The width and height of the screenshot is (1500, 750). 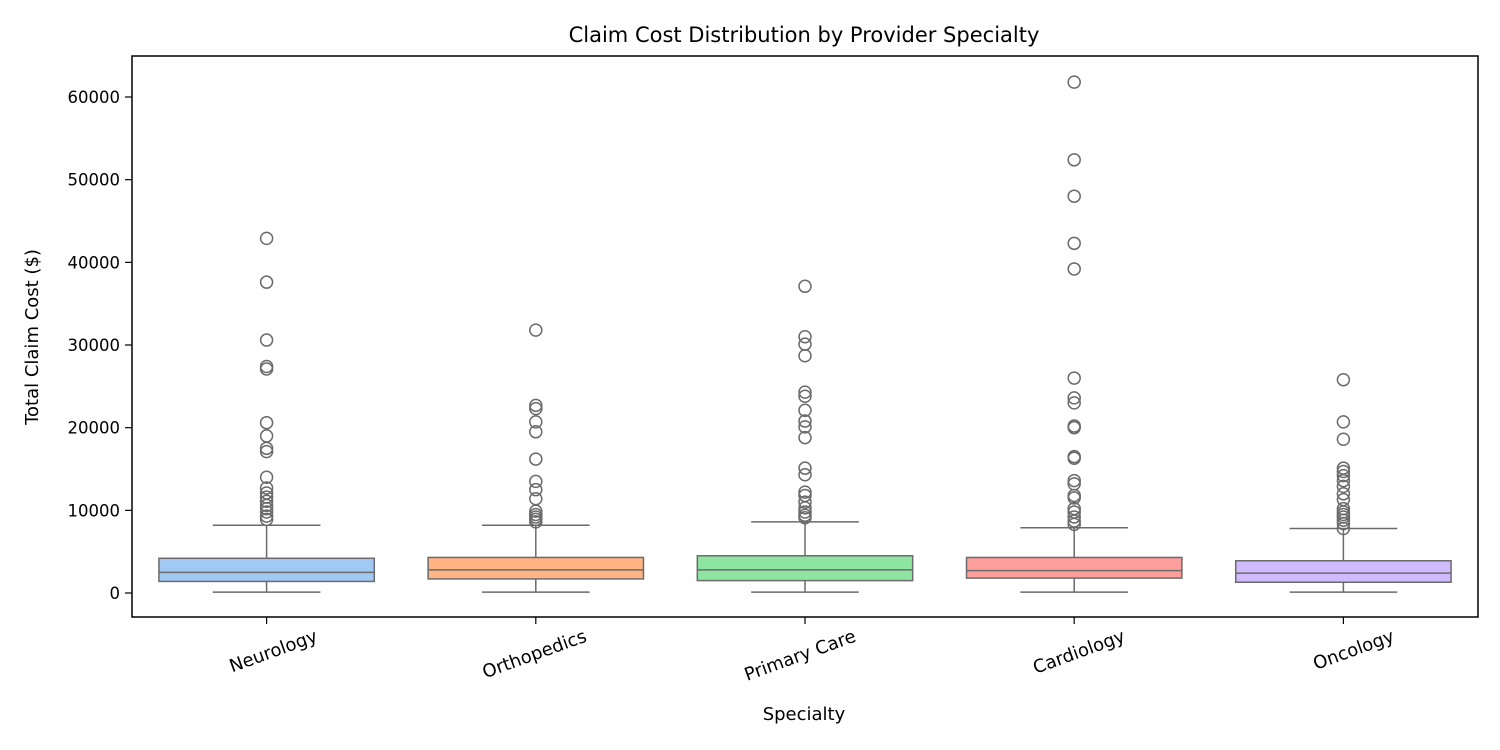 I want to click on y-tick-label: 20000, so click(x=94, y=428).